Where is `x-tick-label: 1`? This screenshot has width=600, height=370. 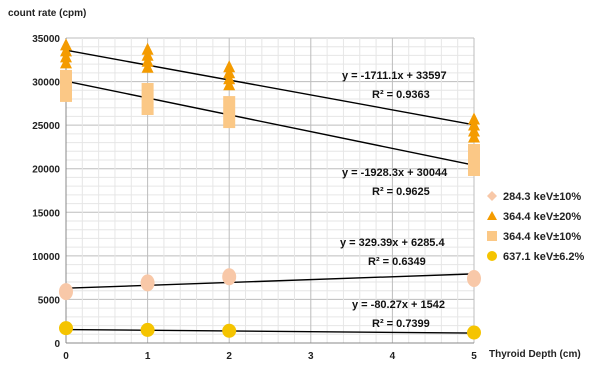
x-tick-label: 1 is located at coordinates (148, 356).